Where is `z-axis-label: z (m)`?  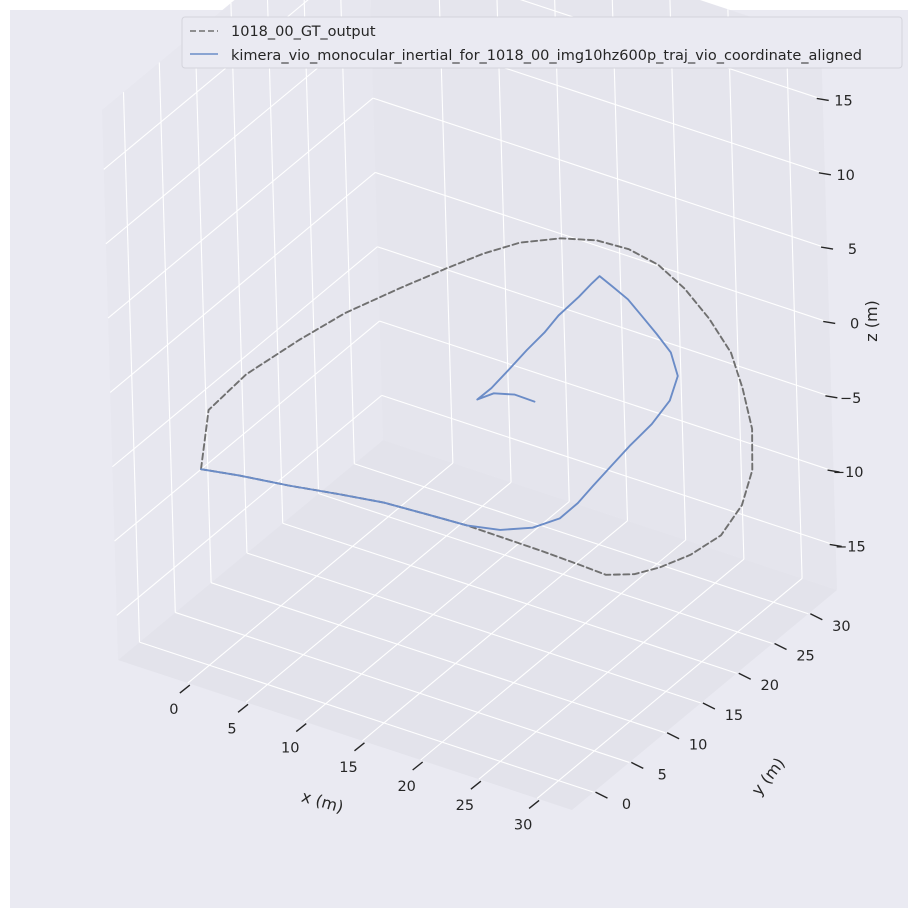
z-axis-label: z (m) is located at coordinates (871, 321).